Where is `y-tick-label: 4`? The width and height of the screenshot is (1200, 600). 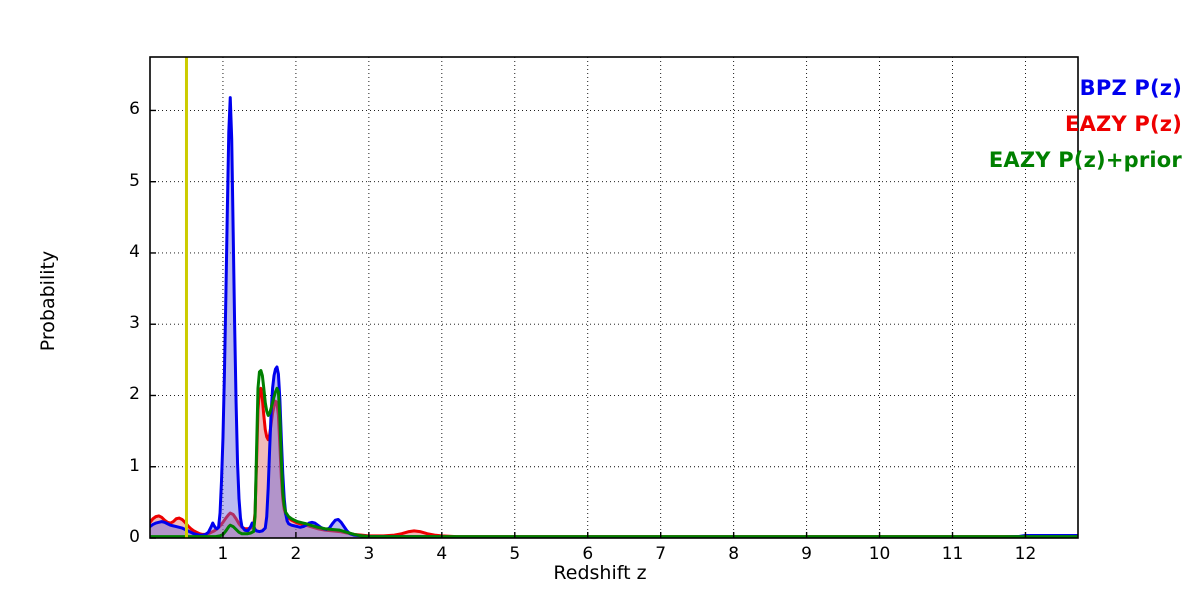
y-tick-label: 4 is located at coordinates (134, 251).